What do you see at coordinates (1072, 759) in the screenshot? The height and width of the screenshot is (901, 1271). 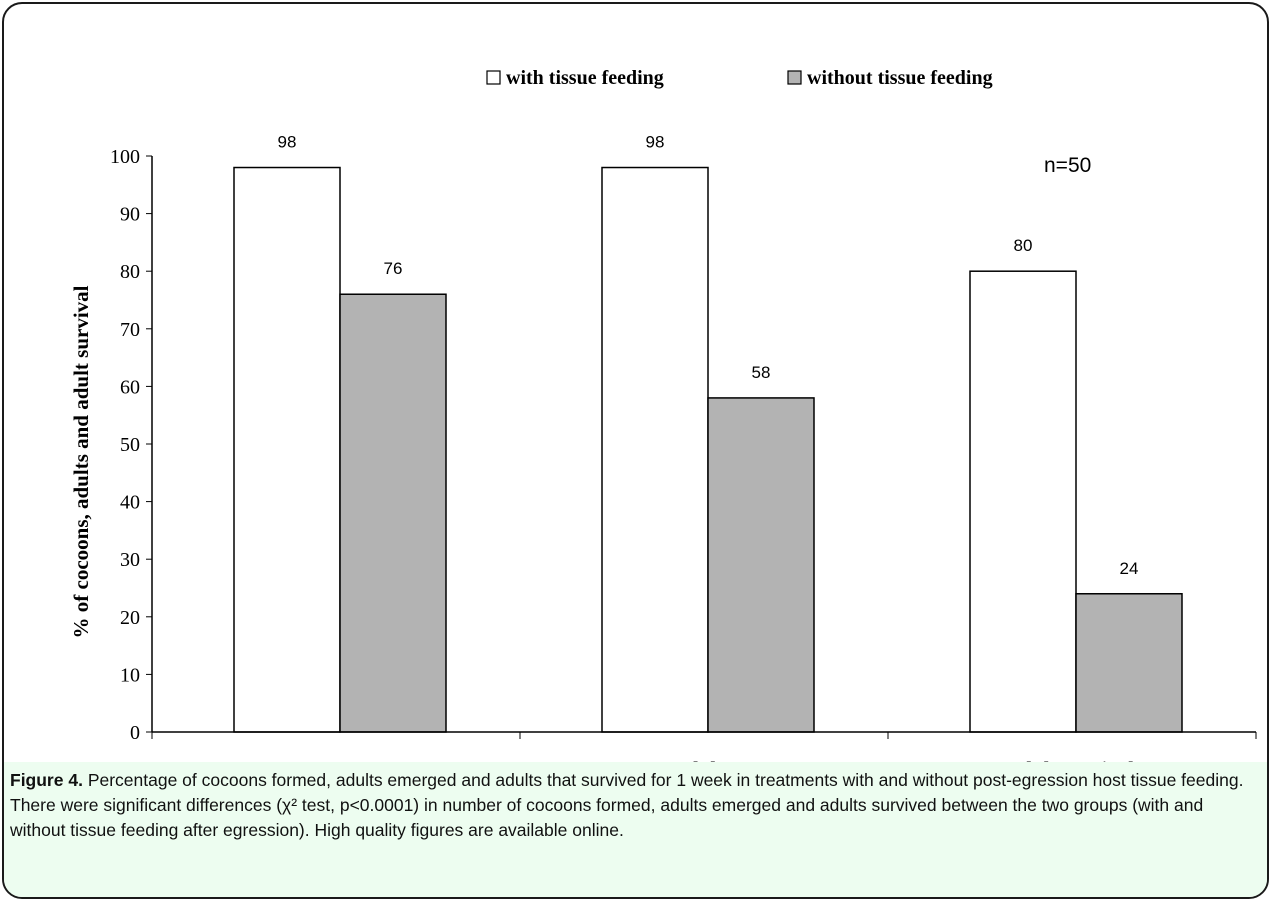 I see `x-category-label: adult survival` at bounding box center [1072, 759].